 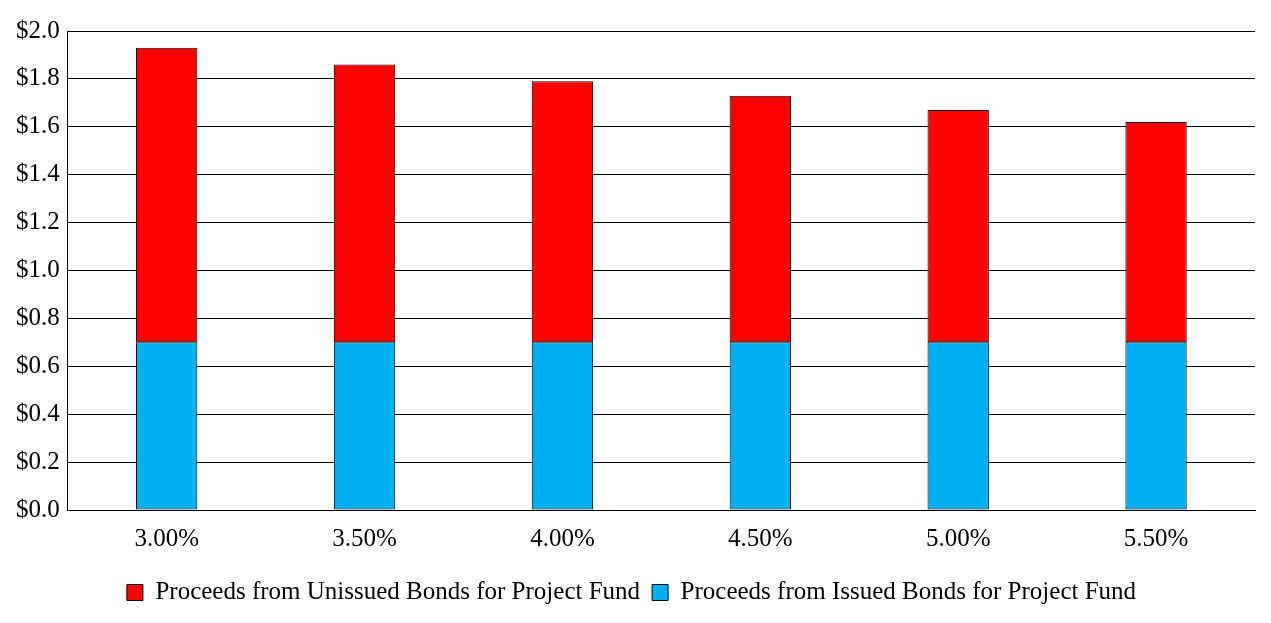 I want to click on y-tick-label: $1.6, so click(x=38, y=125).